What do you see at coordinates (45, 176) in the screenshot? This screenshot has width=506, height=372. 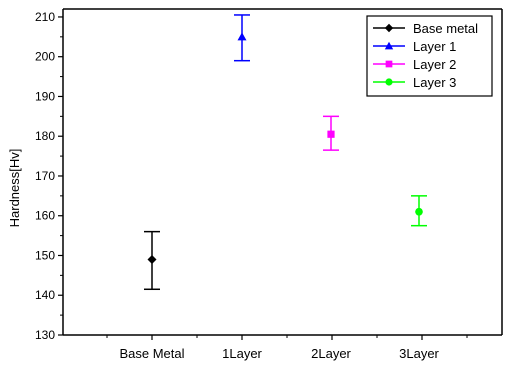 I see `y-tick-label: 170` at bounding box center [45, 176].